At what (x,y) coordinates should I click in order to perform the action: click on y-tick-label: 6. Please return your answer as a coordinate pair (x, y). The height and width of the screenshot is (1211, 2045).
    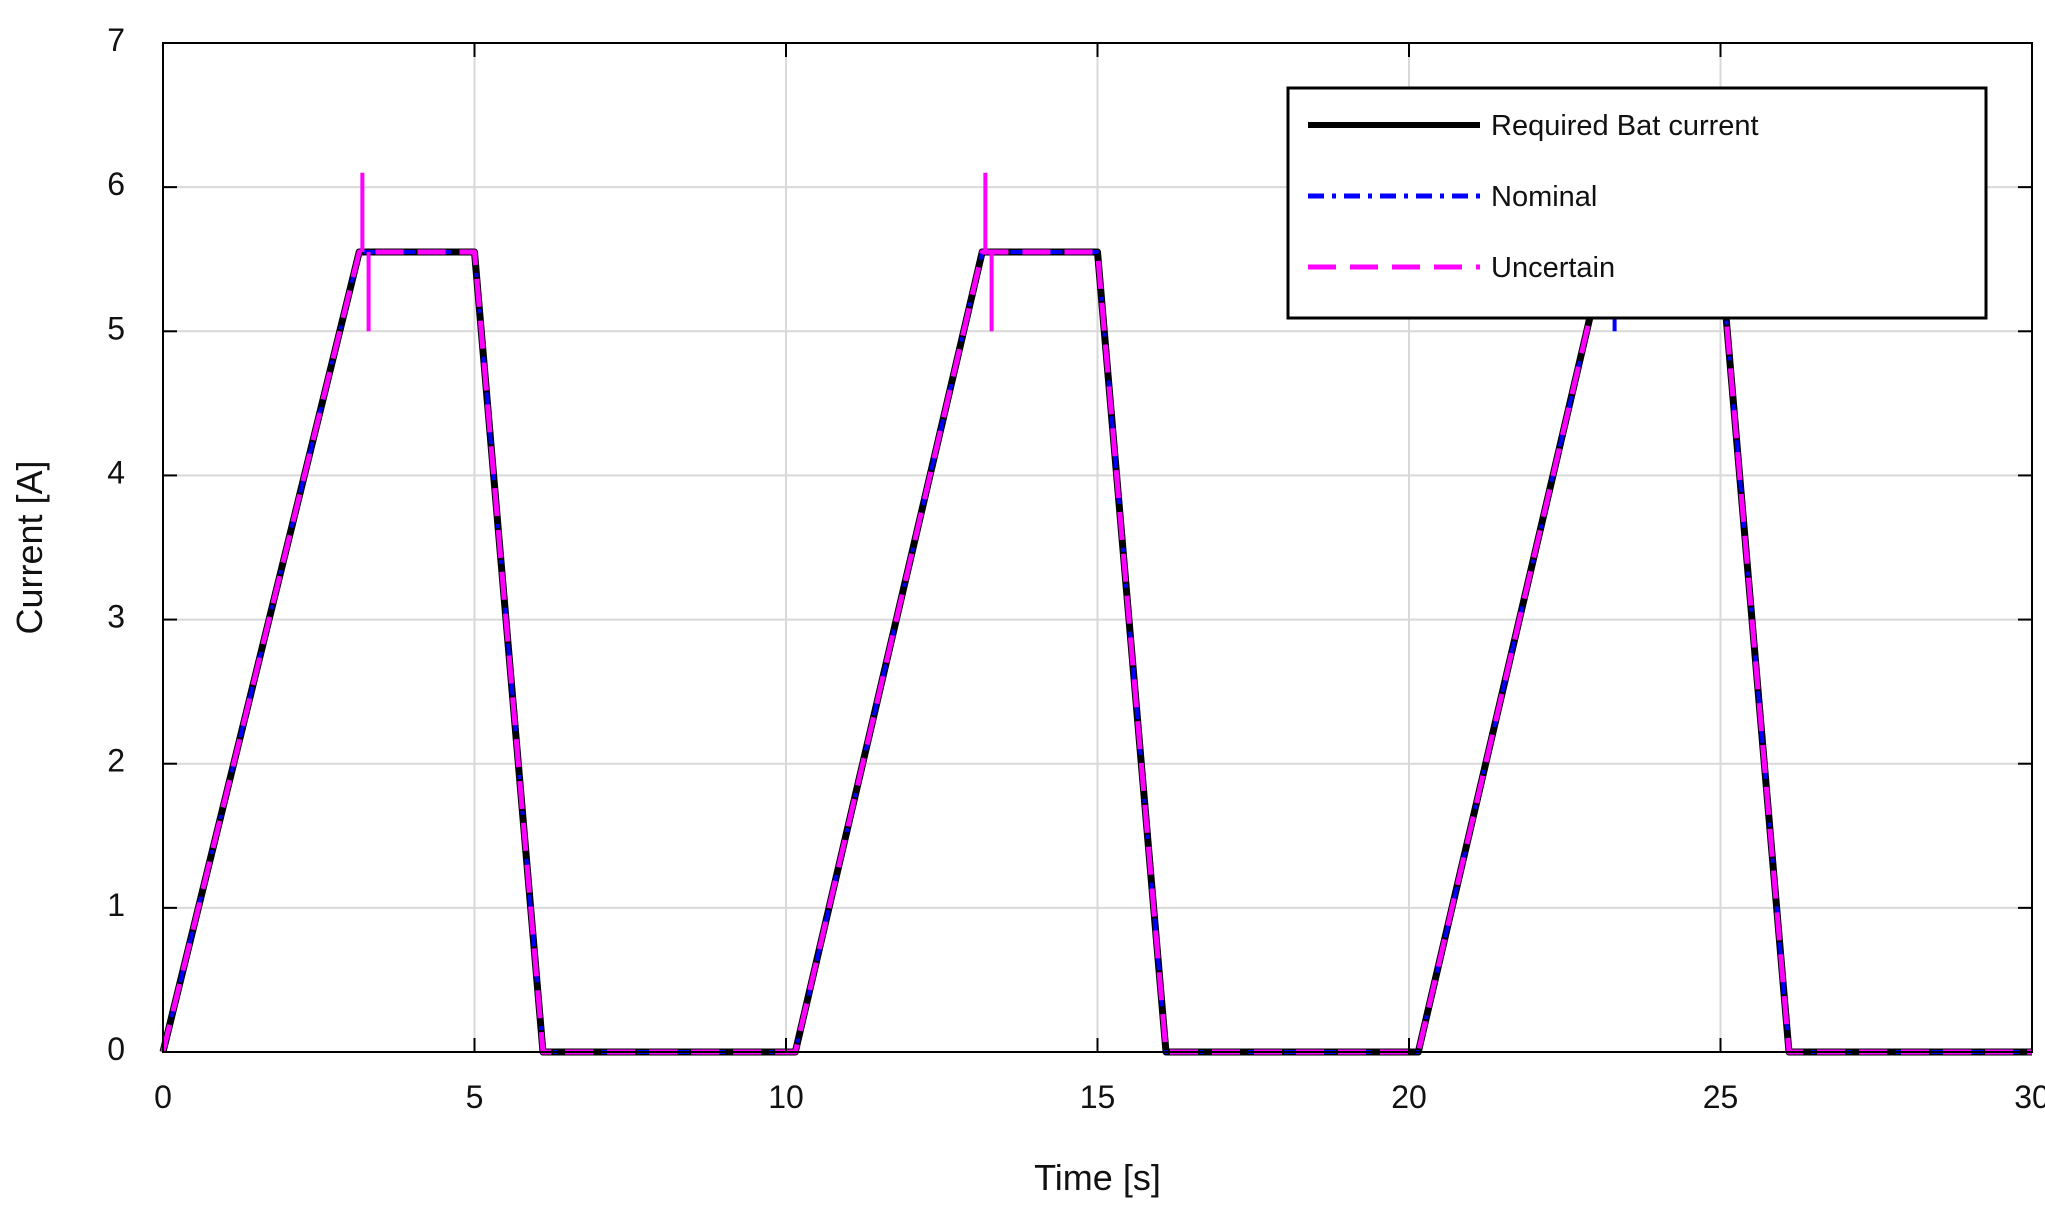
    Looking at the image, I should click on (116, 184).